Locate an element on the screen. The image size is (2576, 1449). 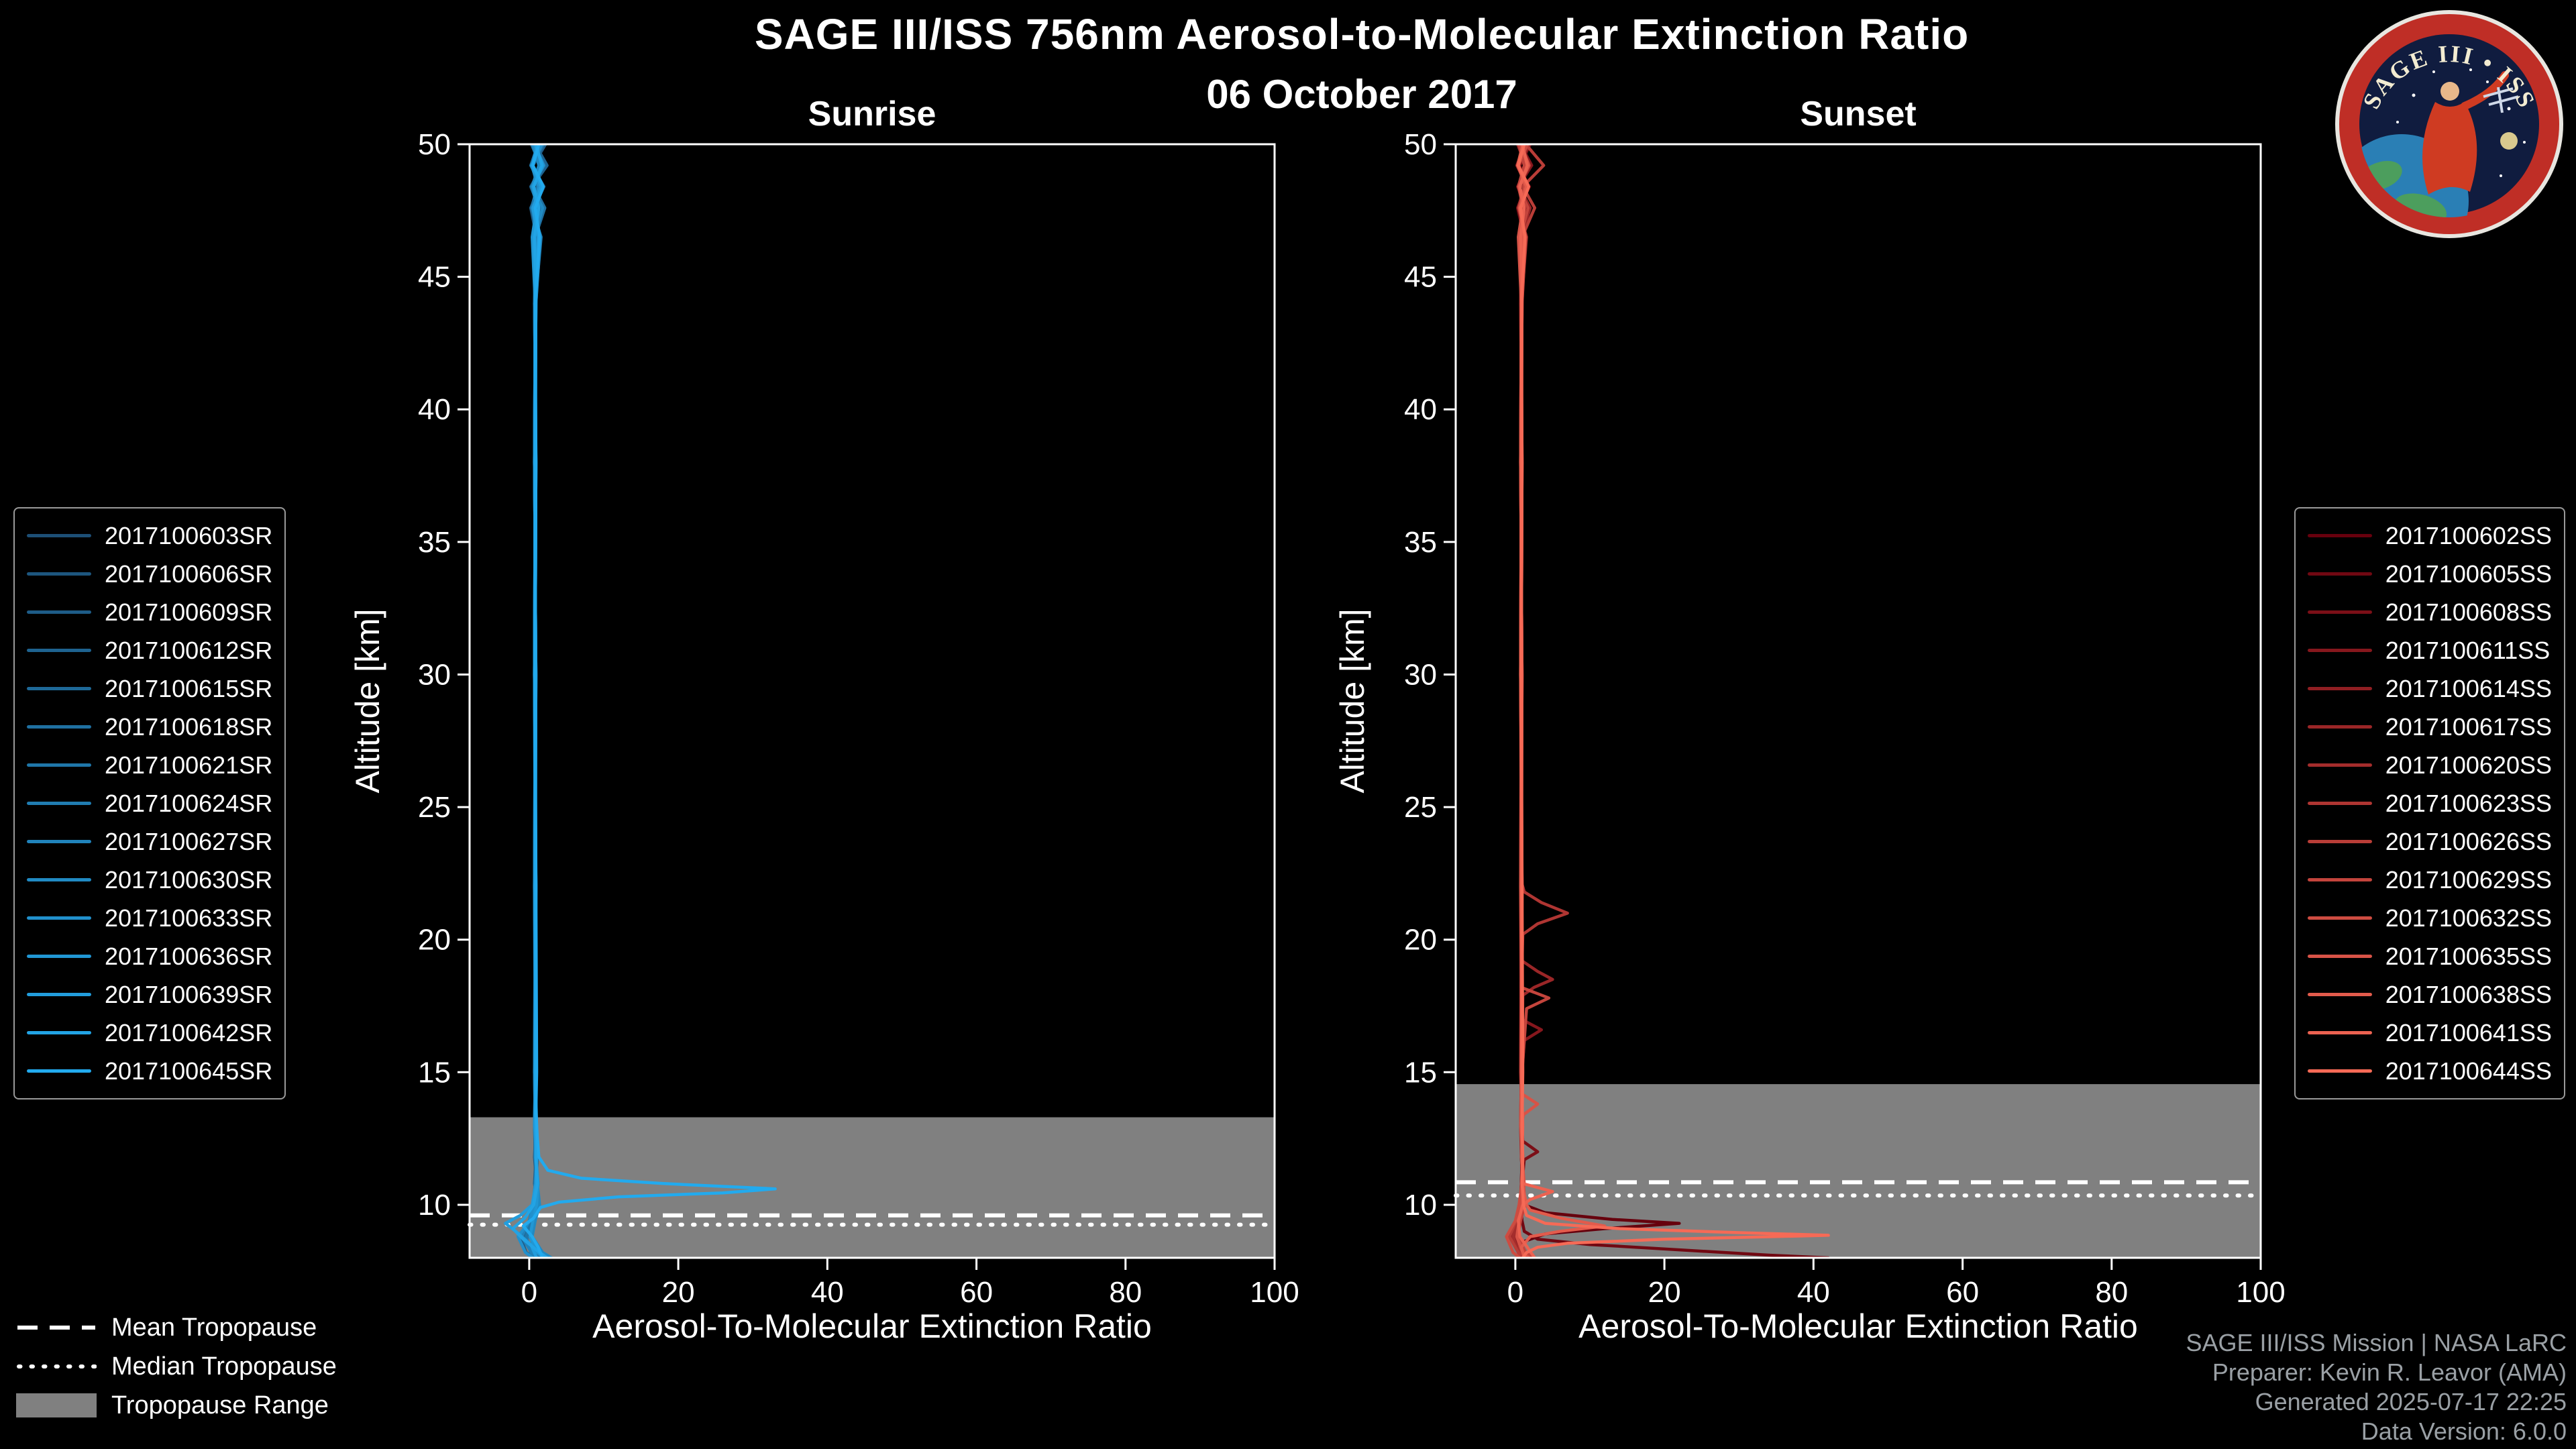
legend-event-label: 2017100611SS is located at coordinates (2468, 650).